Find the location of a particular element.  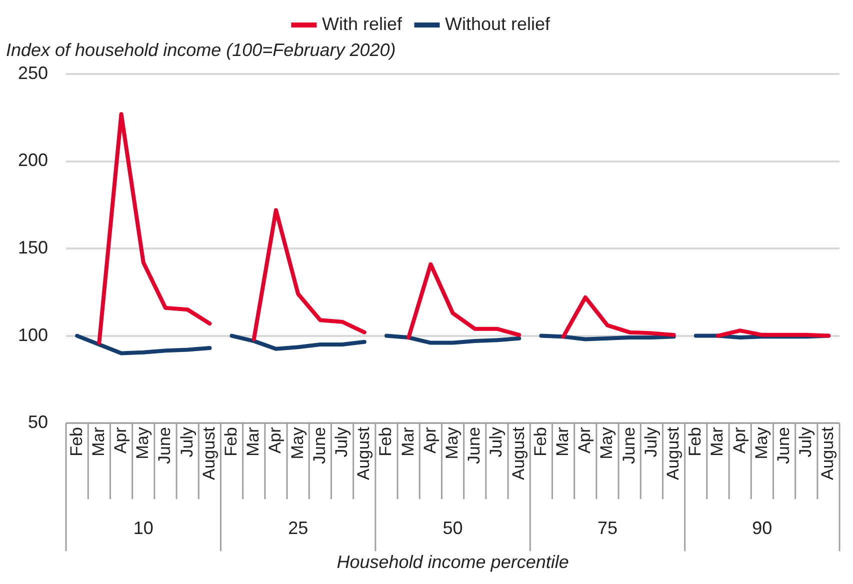

legend-label: Without relief is located at coordinates (498, 24).